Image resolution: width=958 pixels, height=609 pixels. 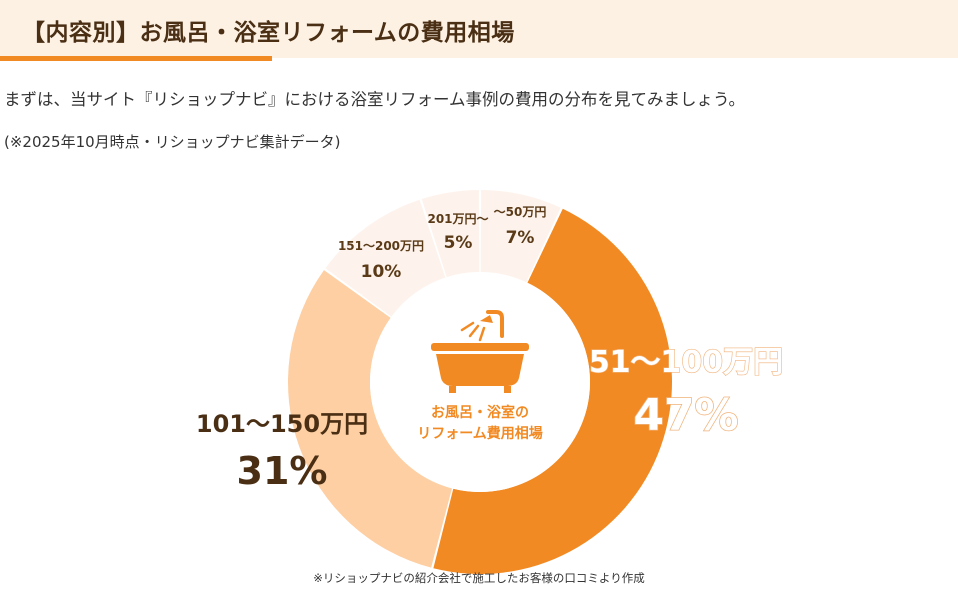 I want to click on slice-value-0: 7%, so click(x=520, y=238).